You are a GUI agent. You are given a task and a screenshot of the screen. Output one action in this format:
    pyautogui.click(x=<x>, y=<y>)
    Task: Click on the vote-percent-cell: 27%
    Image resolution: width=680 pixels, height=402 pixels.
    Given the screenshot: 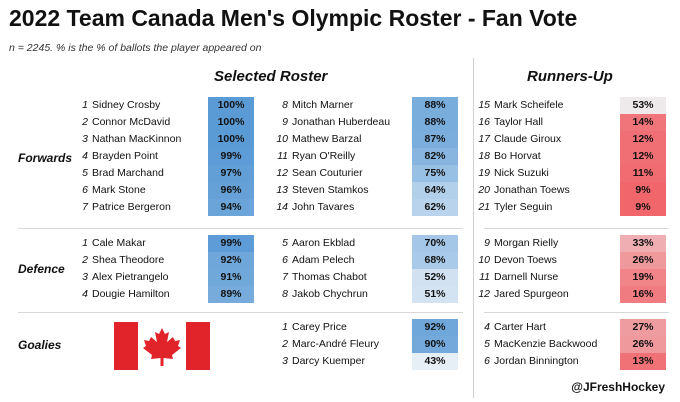 What is the action you would take?
    pyautogui.click(x=643, y=327)
    